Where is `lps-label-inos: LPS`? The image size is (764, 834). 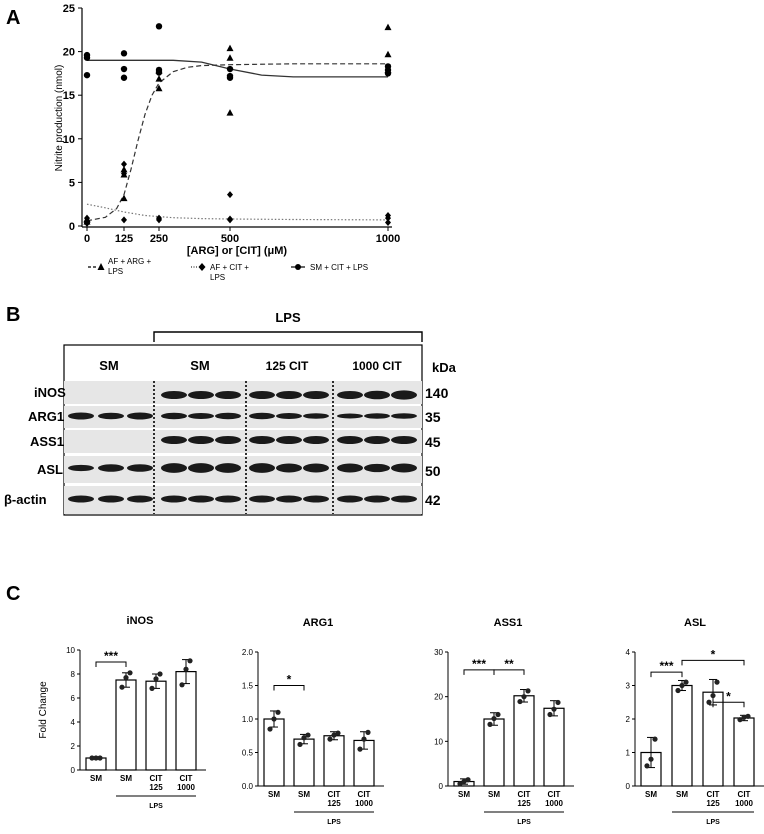
lps-label-inos: LPS is located at coordinates (156, 806).